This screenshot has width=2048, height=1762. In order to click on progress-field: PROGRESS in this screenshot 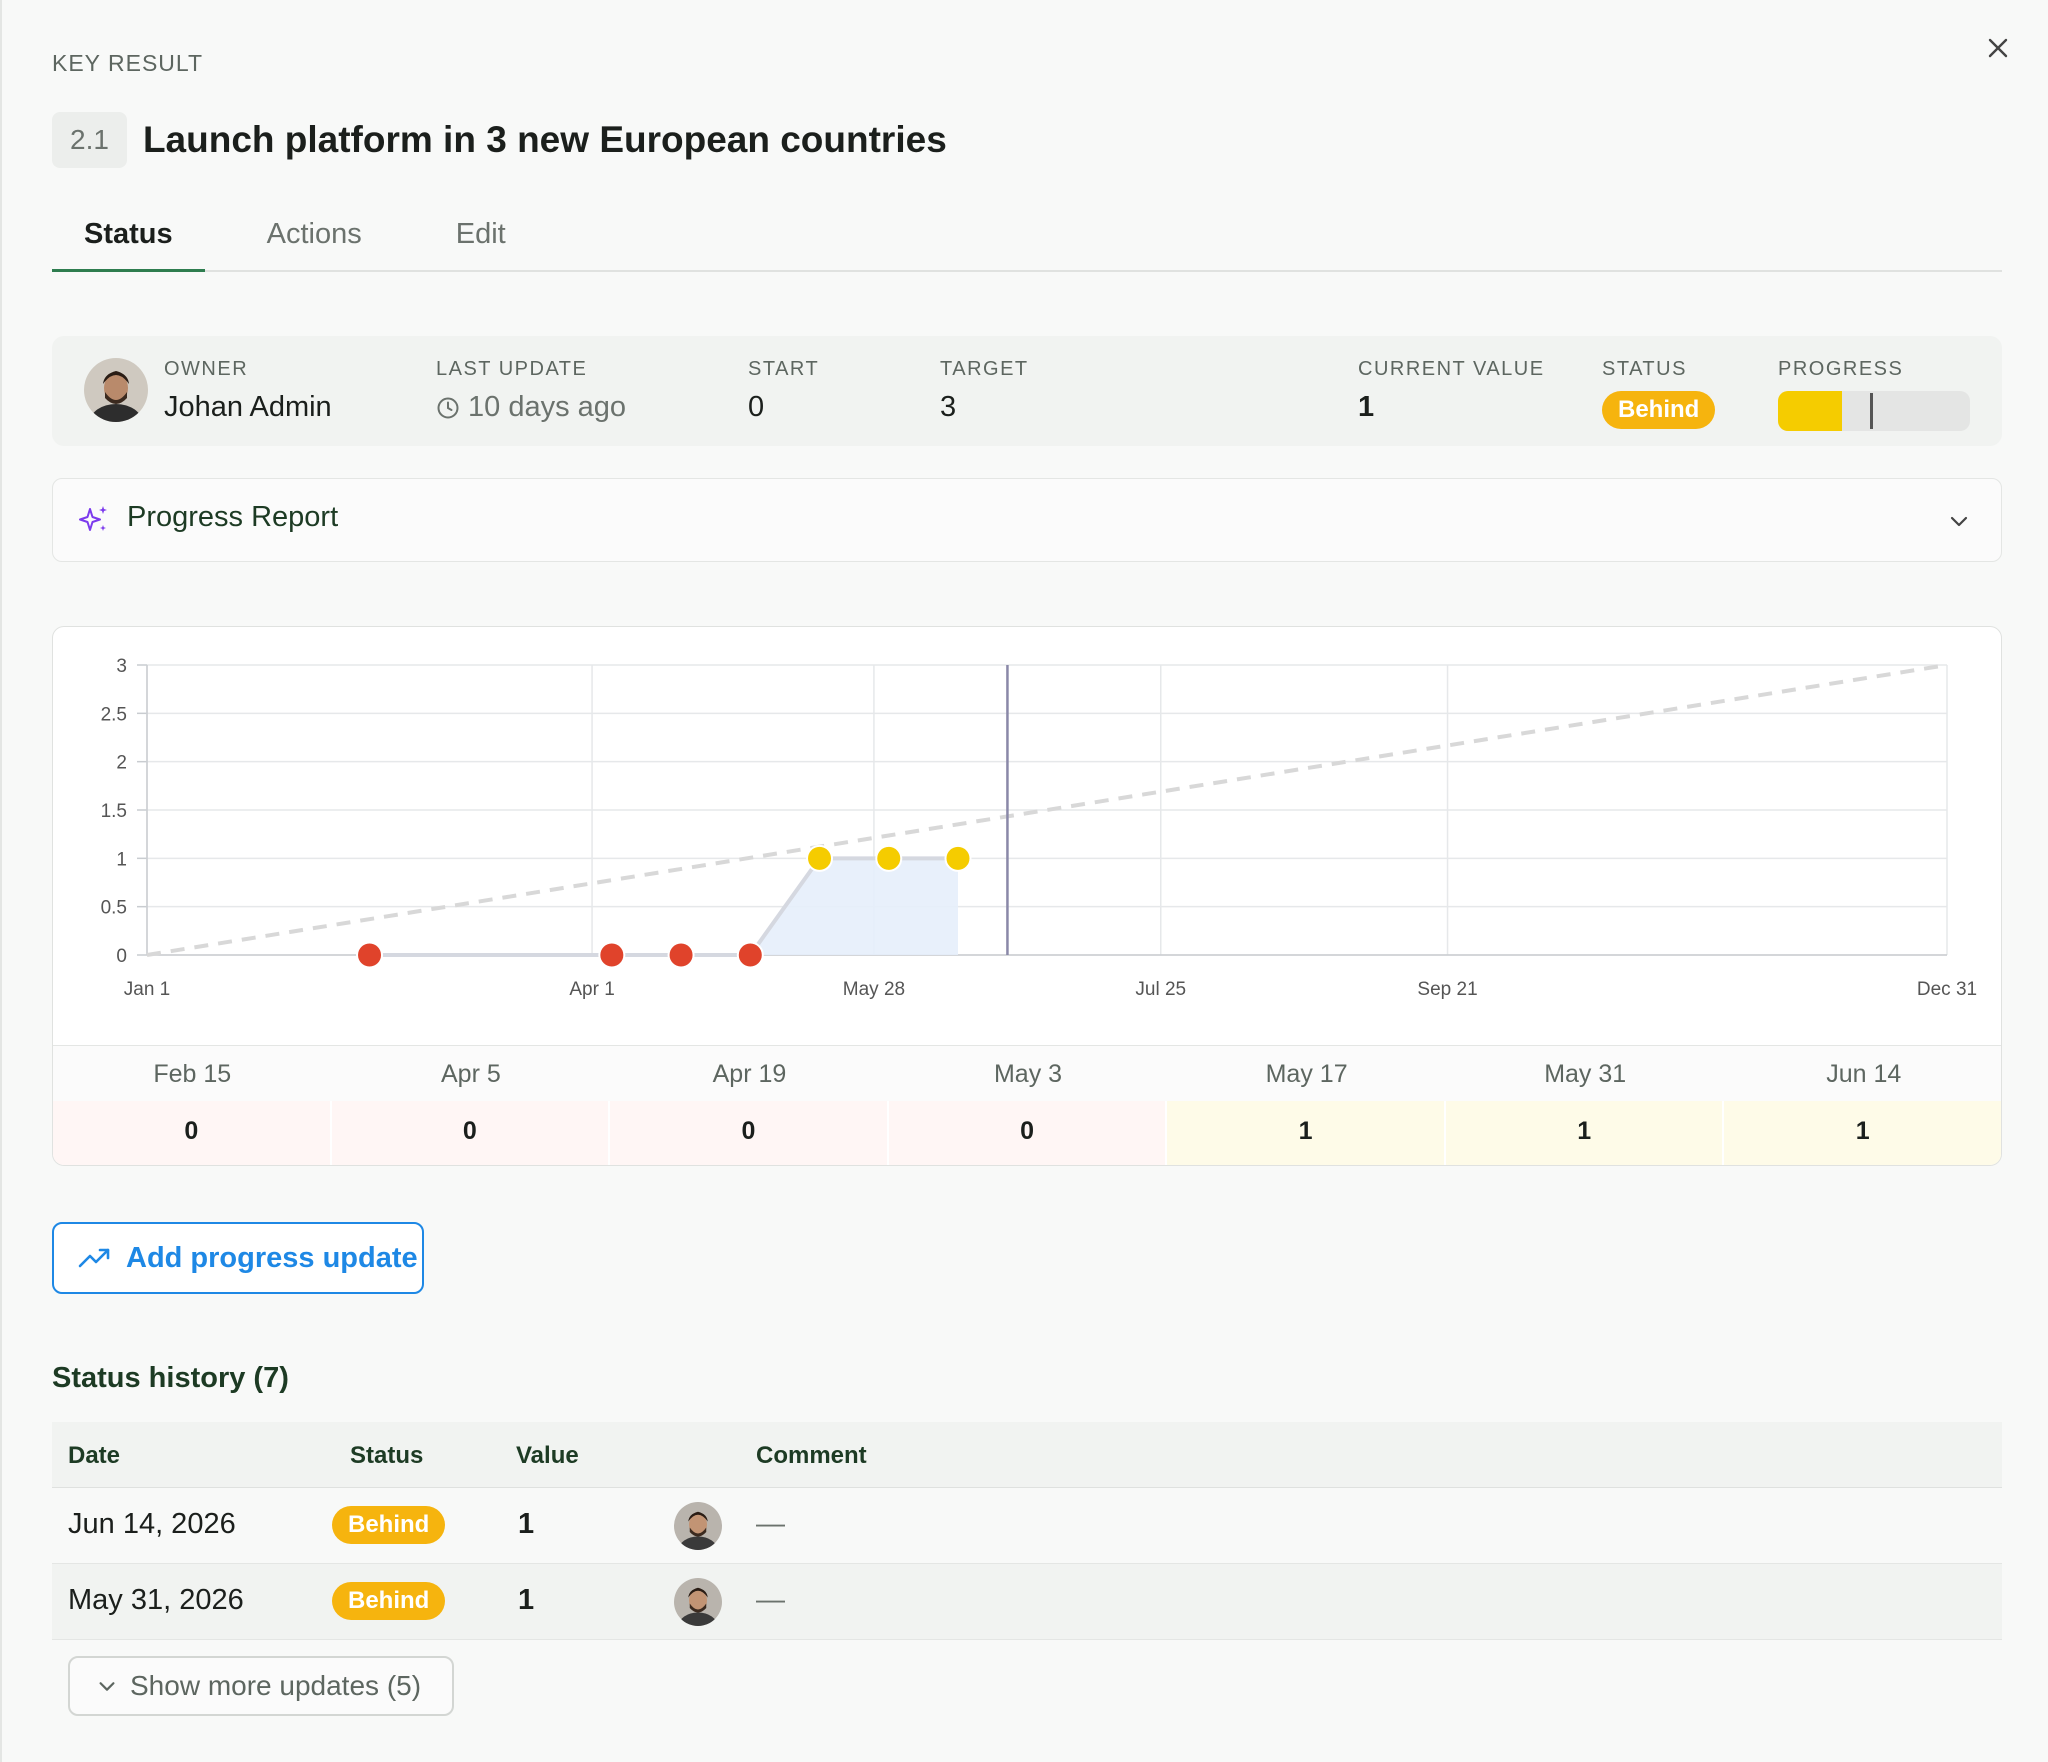, I will do `click(1874, 394)`.